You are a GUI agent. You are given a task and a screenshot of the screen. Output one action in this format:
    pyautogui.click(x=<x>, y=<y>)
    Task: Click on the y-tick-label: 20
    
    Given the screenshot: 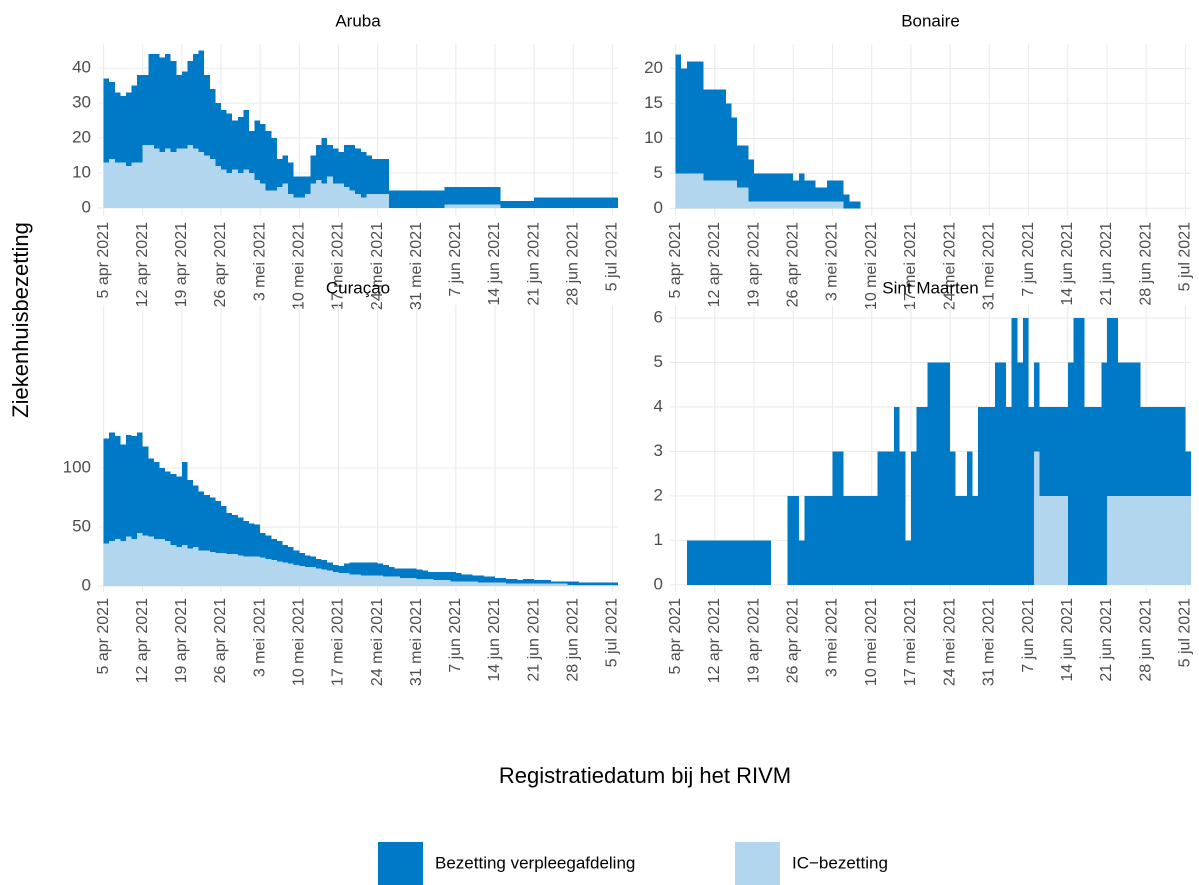 What is the action you would take?
    pyautogui.click(x=653, y=67)
    